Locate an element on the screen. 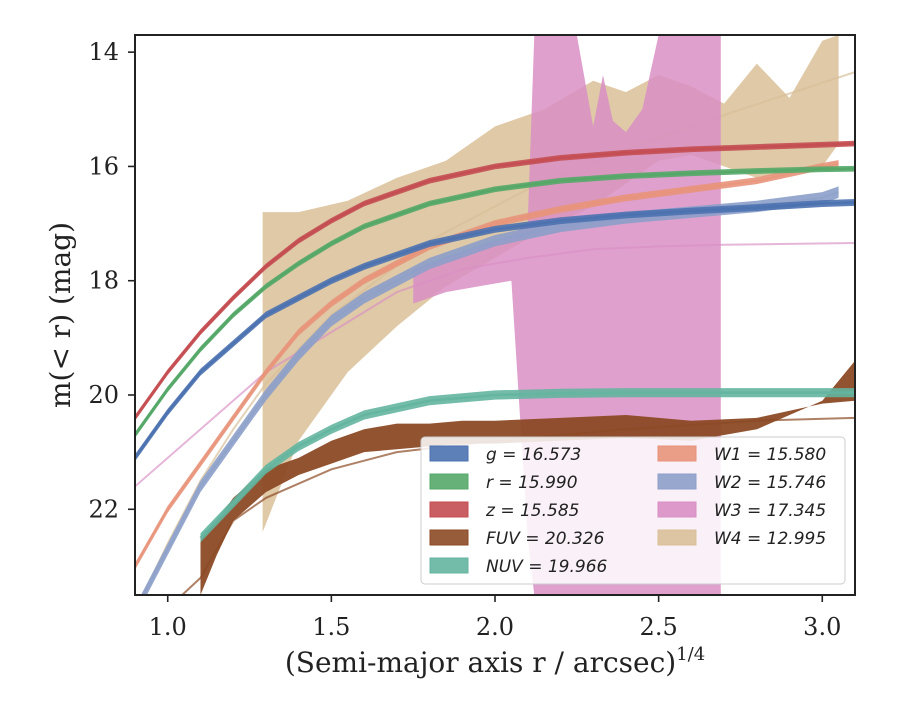 This screenshot has width=900, height=704. y-tick-label: 16 is located at coordinates (103, 166).